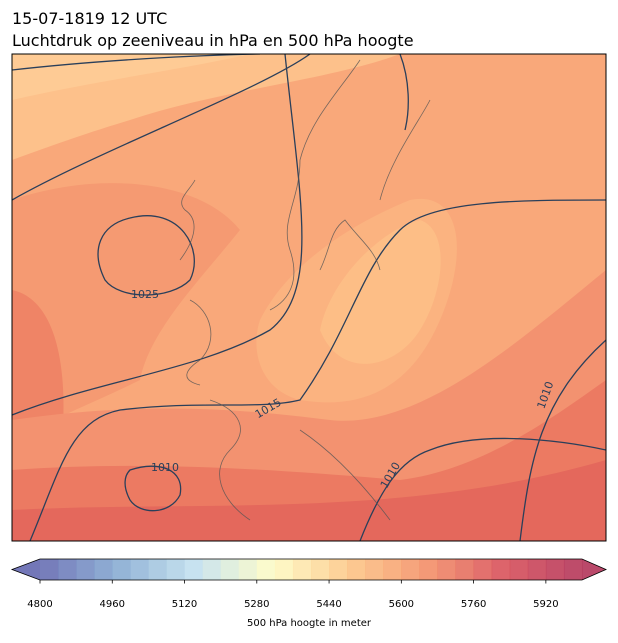 The height and width of the screenshot is (643, 618). What do you see at coordinates (328, 604) in the screenshot?
I see `colorbar-tick-label: 5440` at bounding box center [328, 604].